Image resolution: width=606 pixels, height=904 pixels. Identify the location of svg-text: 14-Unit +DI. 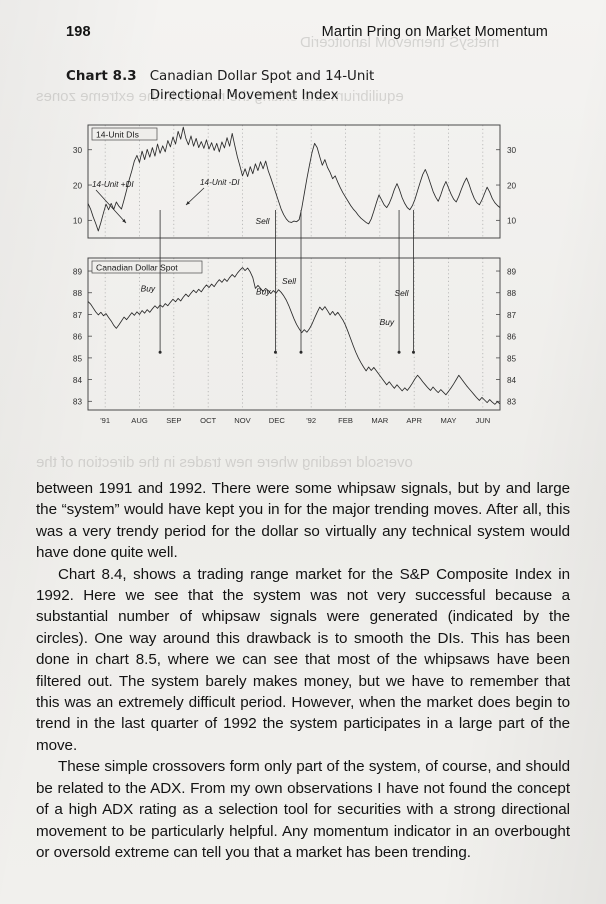
(113, 184).